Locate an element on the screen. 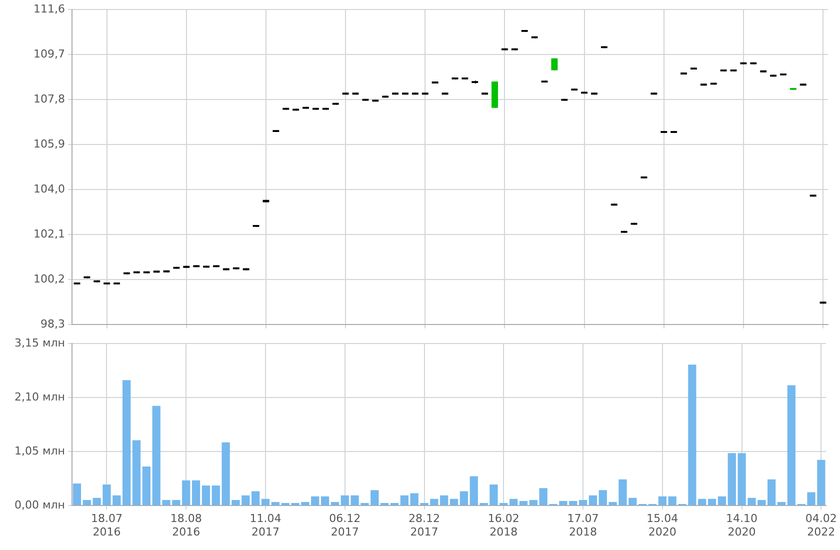  y-tick-label: 3,15 млн is located at coordinates (39, 343).